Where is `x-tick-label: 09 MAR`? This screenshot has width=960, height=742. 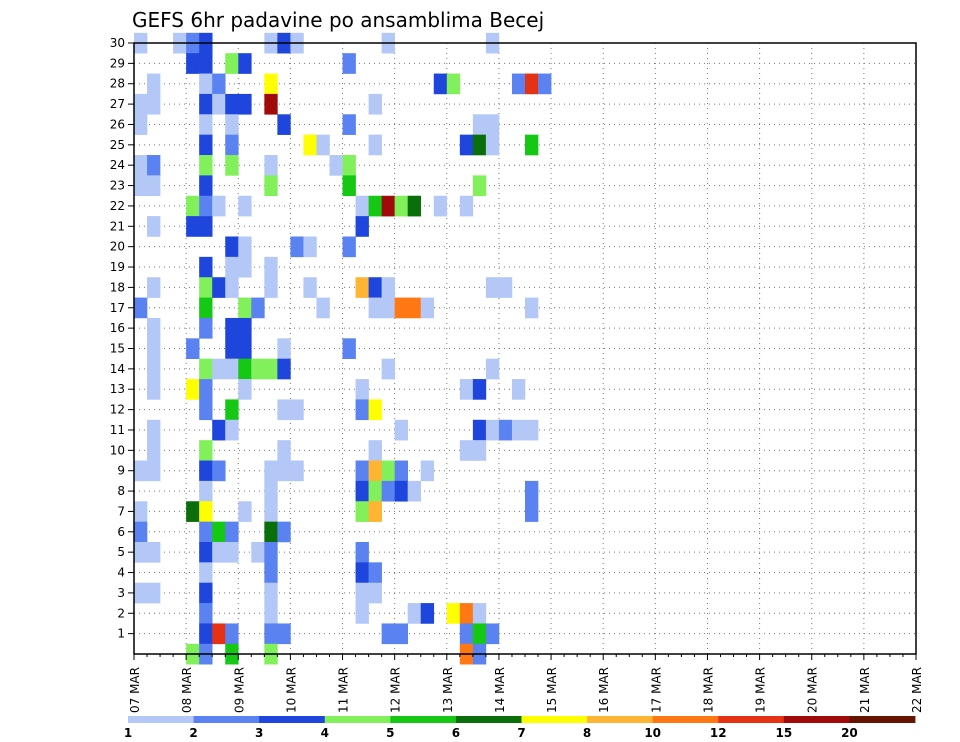
x-tick-label: 09 MAR is located at coordinates (239, 690).